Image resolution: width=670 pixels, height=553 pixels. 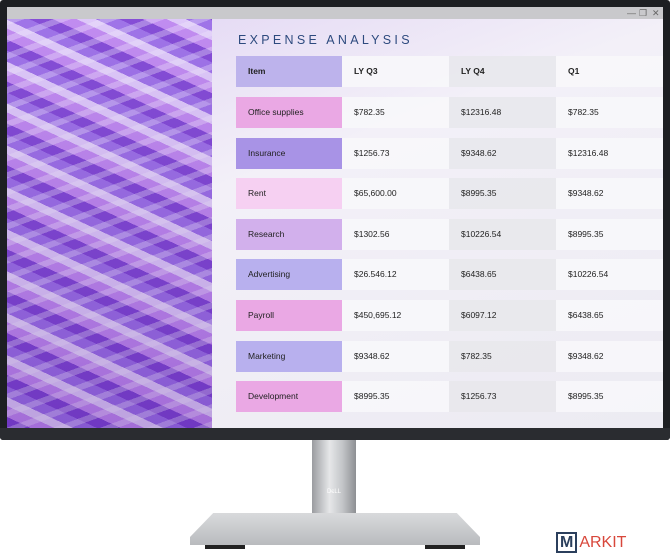 What do you see at coordinates (289, 275) in the screenshot?
I see `row-item-label: Advertising` at bounding box center [289, 275].